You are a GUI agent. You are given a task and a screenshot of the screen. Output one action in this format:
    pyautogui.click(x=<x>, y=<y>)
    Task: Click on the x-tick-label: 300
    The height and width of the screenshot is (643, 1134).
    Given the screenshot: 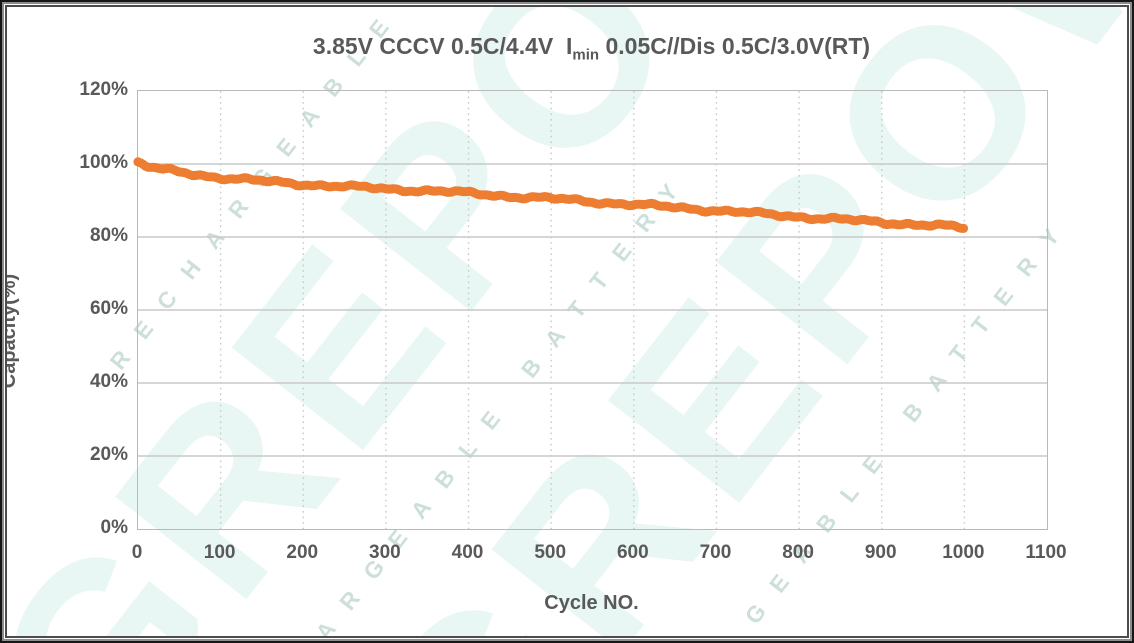 What is the action you would take?
    pyautogui.click(x=385, y=552)
    